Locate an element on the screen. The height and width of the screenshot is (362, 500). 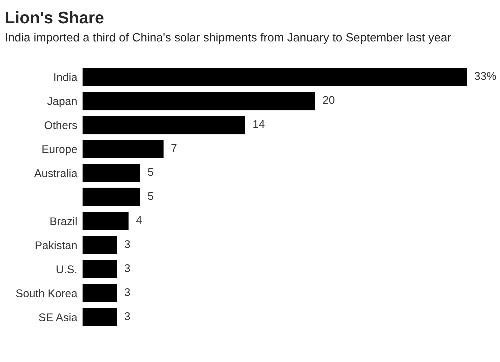
y-tick-label: U.S. is located at coordinates (66, 270).